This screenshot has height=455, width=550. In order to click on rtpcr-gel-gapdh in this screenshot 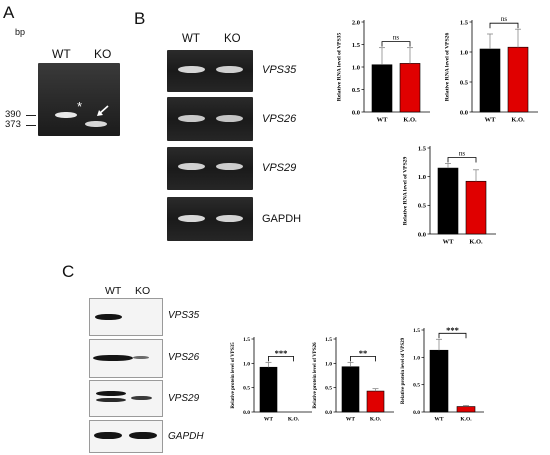, I will do `click(210, 219)`.